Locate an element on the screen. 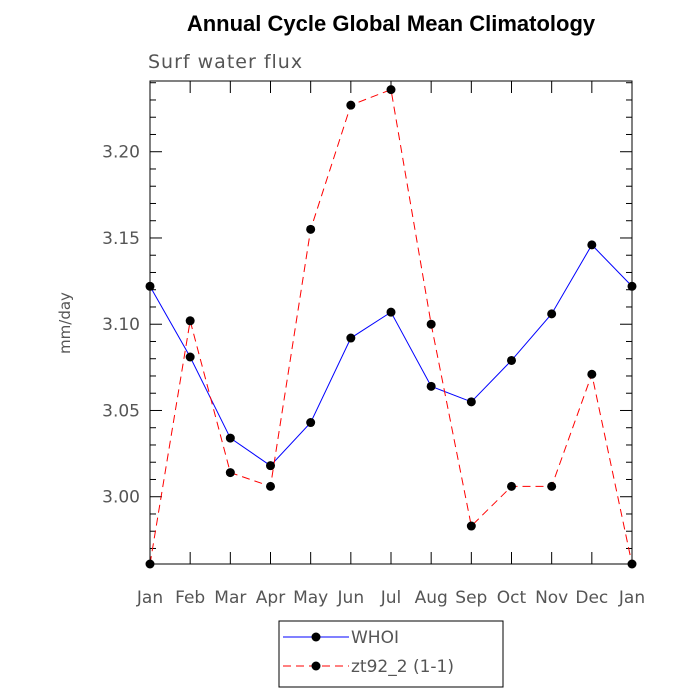  legend-label-whoi: WHOI is located at coordinates (375, 638).